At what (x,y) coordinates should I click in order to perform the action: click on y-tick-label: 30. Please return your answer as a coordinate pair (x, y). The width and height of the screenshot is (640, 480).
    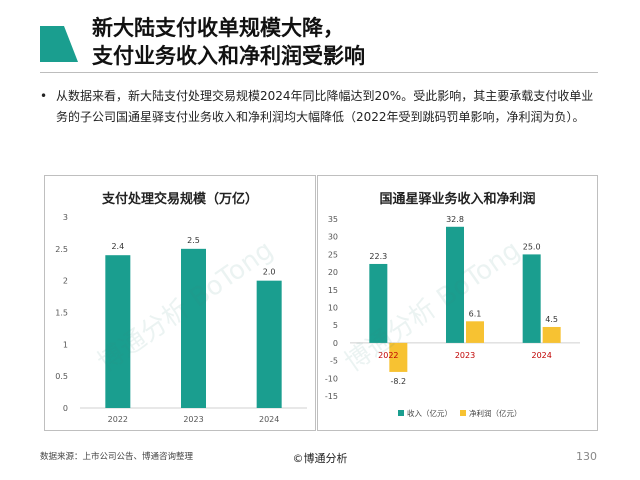
    Looking at the image, I should click on (333, 237).